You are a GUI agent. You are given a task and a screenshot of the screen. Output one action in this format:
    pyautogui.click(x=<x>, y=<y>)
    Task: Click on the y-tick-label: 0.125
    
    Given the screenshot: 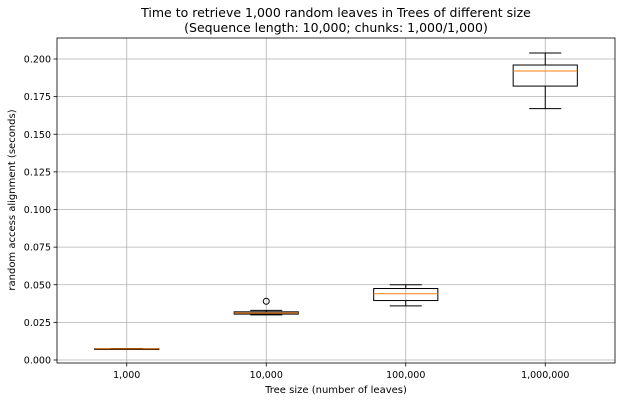 What is the action you would take?
    pyautogui.click(x=37, y=172)
    